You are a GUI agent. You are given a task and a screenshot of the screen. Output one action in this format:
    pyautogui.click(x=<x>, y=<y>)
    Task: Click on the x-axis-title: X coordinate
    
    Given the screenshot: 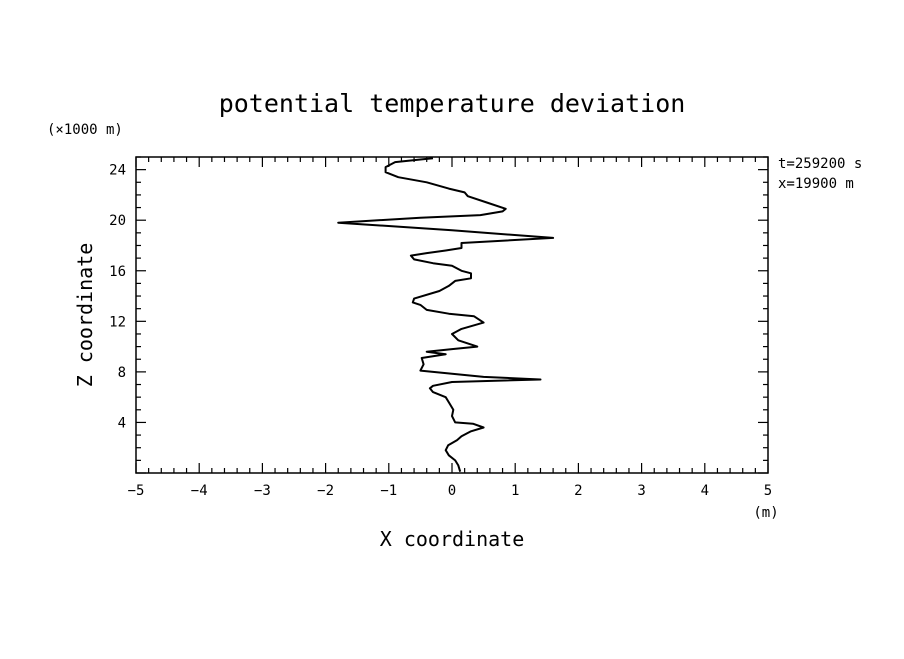 What is the action you would take?
    pyautogui.click(x=452, y=539)
    